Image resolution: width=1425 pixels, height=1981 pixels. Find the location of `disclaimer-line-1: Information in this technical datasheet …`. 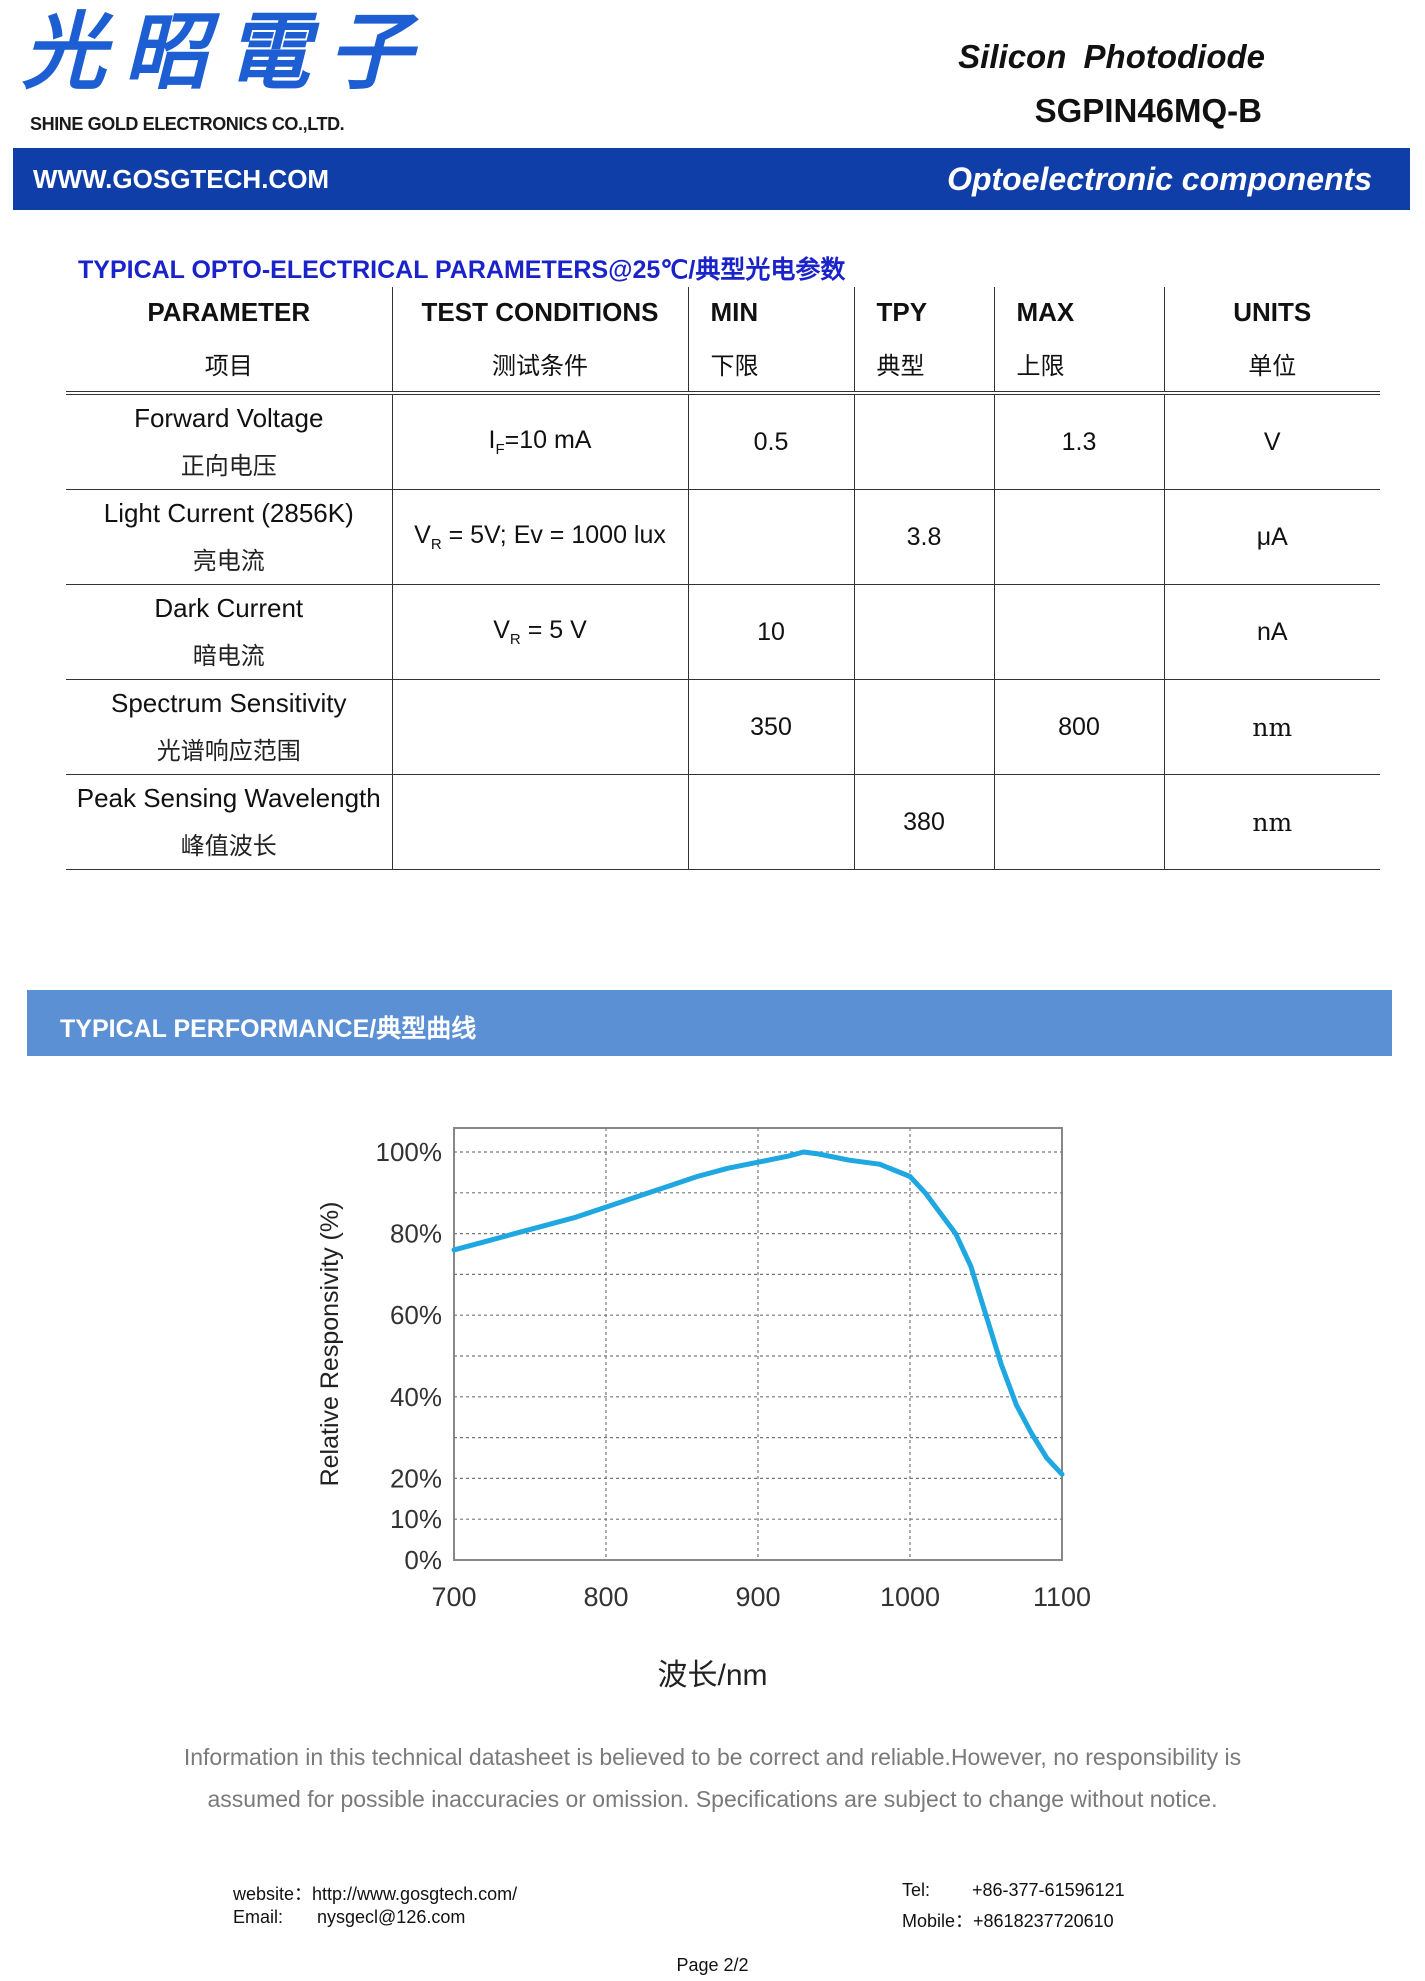

disclaimer-line-1: Information in this technical datasheet … is located at coordinates (712, 1757).